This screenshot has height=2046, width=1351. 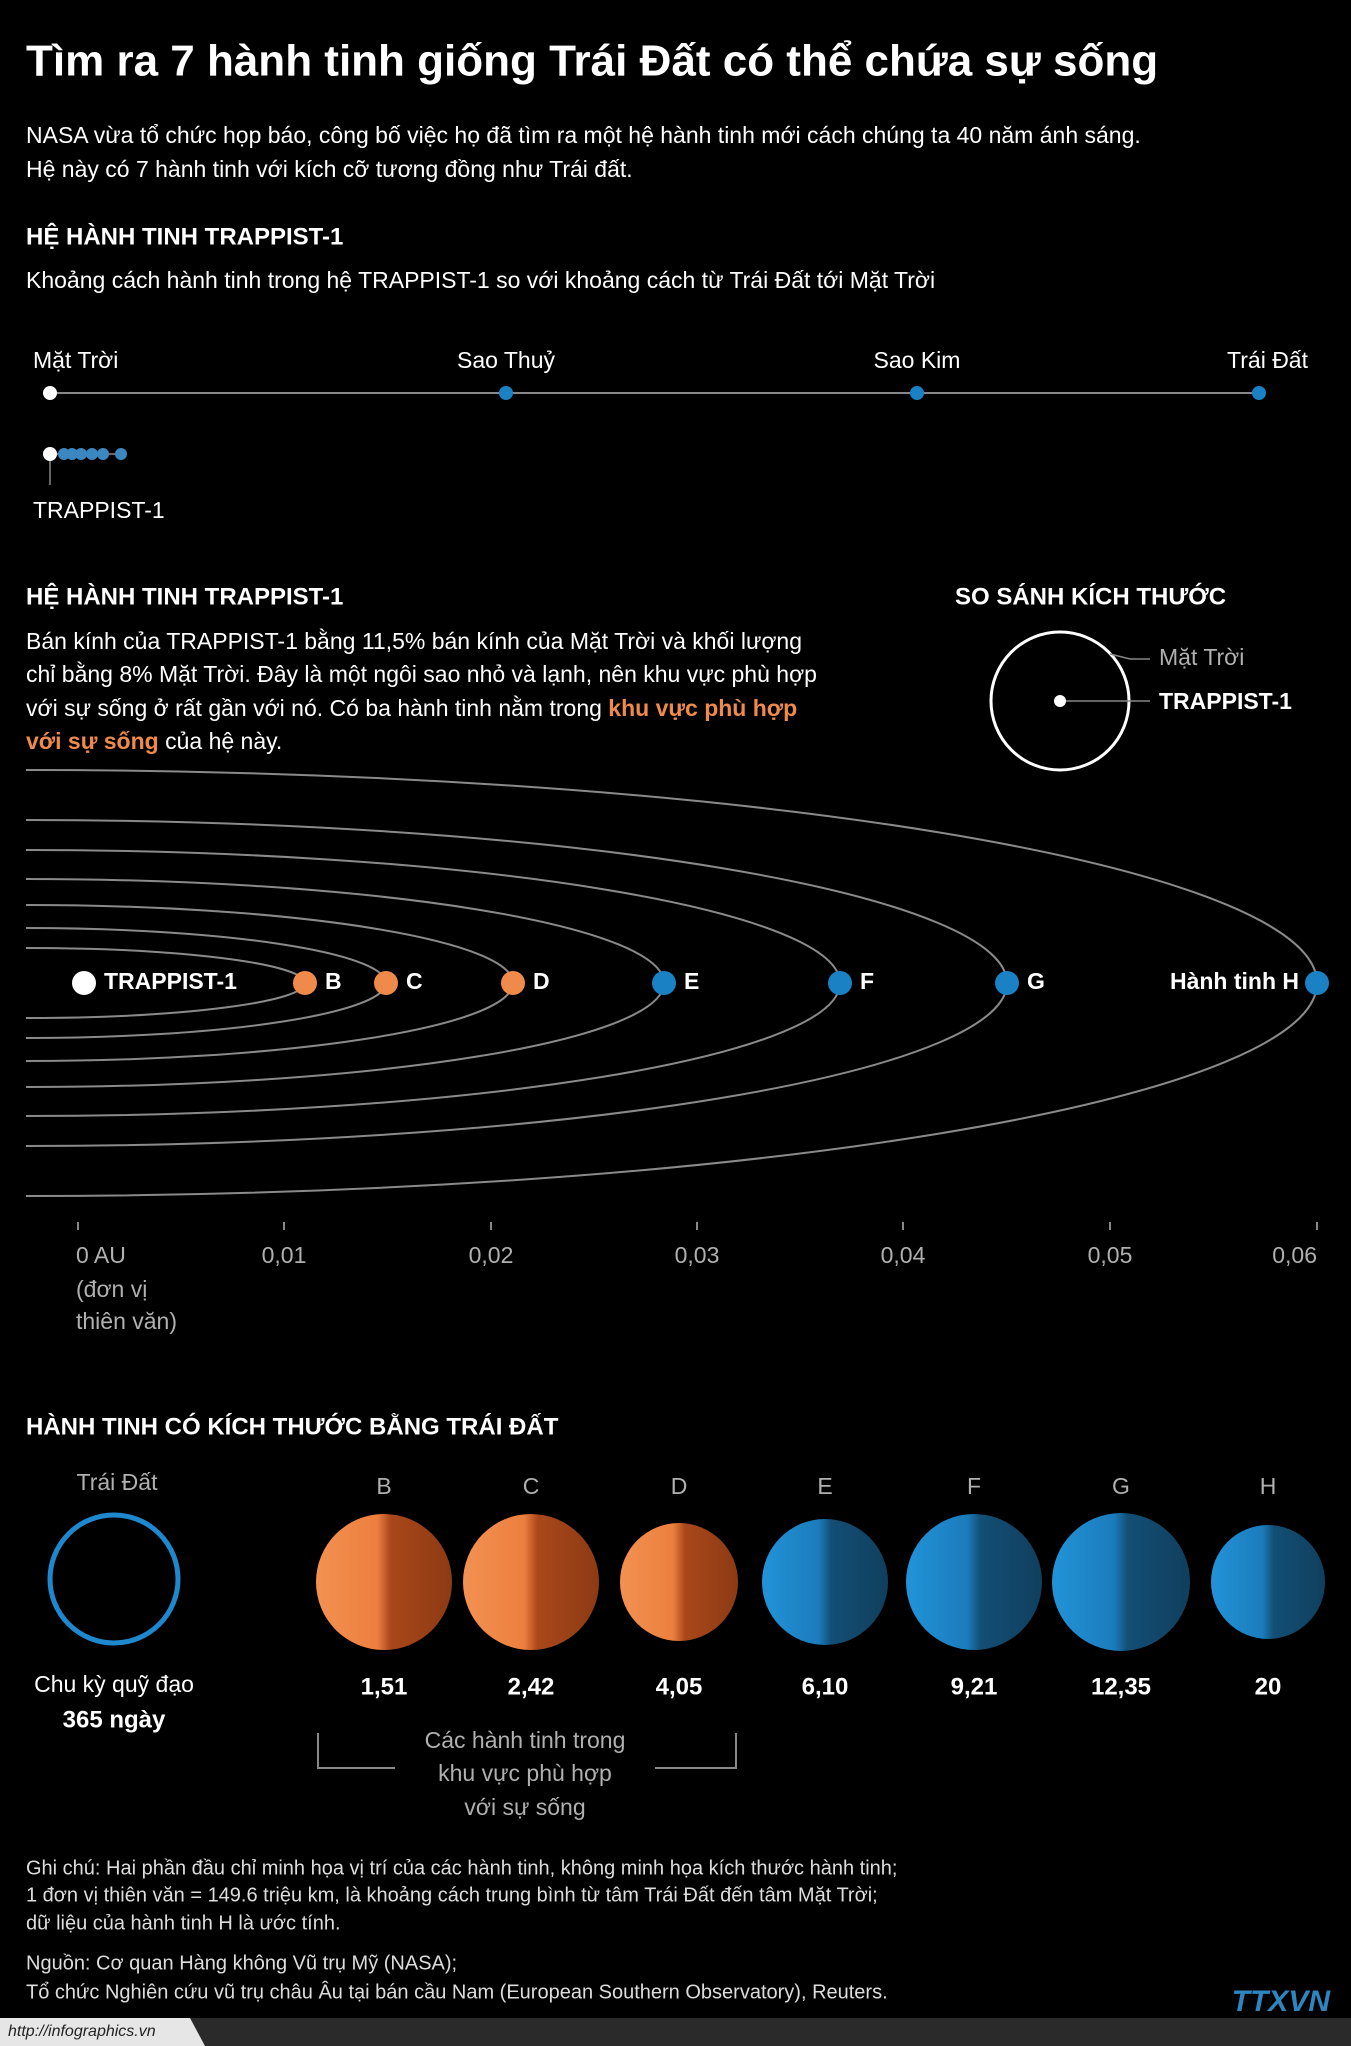 I want to click on body-label: Hành tinh H, so click(x=1234, y=981).